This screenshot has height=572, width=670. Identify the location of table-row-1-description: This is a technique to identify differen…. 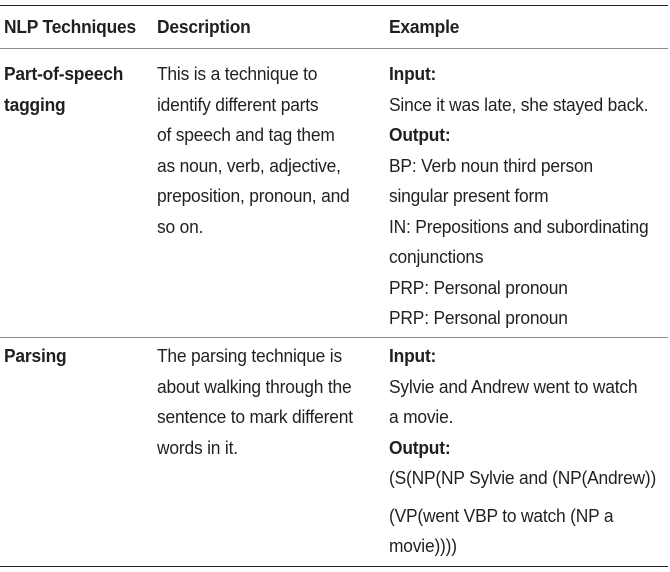
(253, 150).